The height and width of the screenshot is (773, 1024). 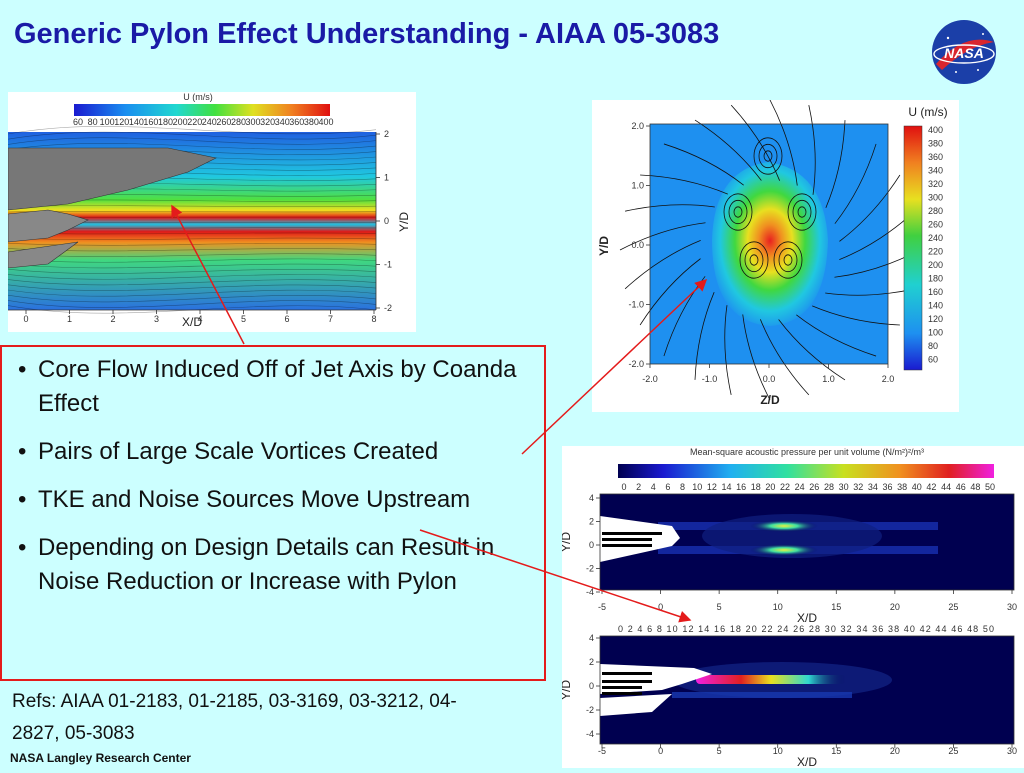 I want to click on arrow-to-streamlines, so click(x=208, y=275).